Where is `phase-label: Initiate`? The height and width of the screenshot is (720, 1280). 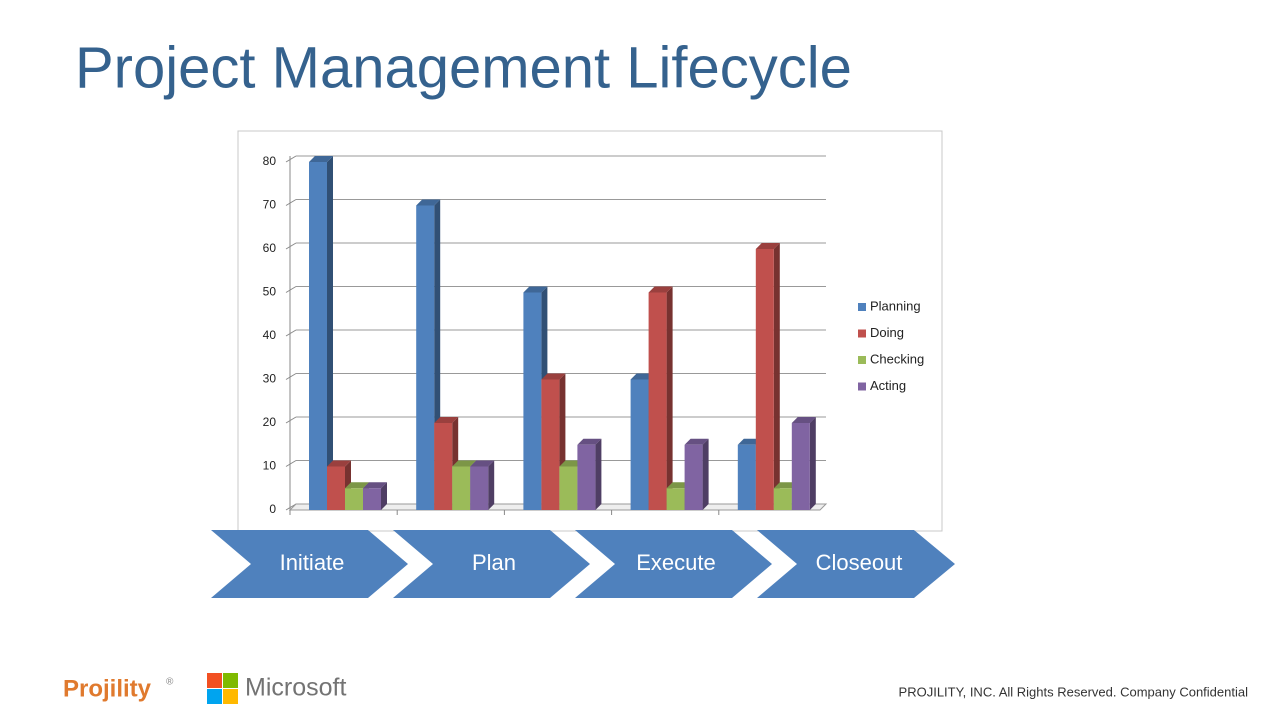 phase-label: Initiate is located at coordinates (312, 562).